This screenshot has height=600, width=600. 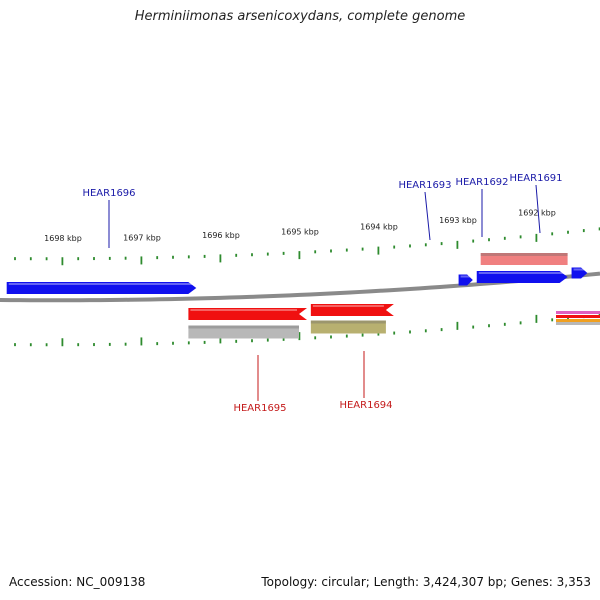 What do you see at coordinates (108, 193) in the screenshot?
I see `callout-hear1696-label: HEAR1696` at bounding box center [108, 193].